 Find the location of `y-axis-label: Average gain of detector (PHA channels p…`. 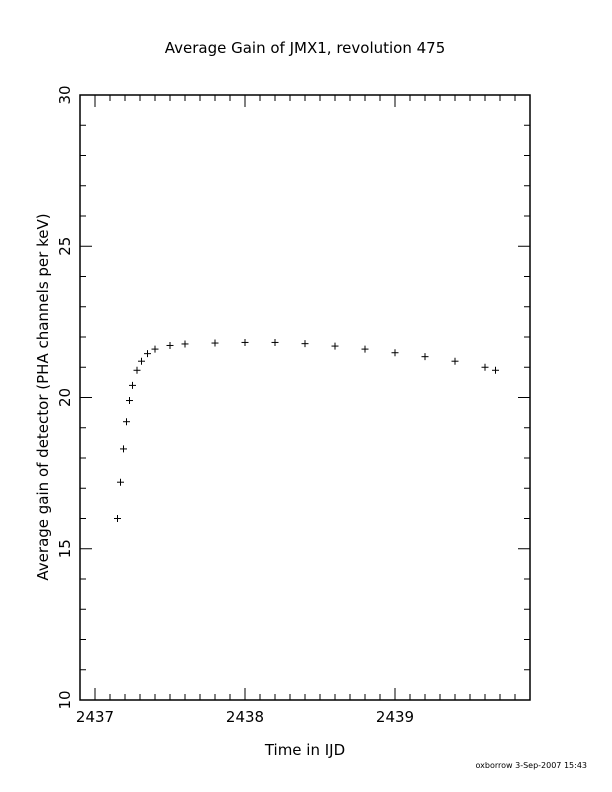

y-axis-label: Average gain of detector (PHA channels p… is located at coordinates (43, 396).